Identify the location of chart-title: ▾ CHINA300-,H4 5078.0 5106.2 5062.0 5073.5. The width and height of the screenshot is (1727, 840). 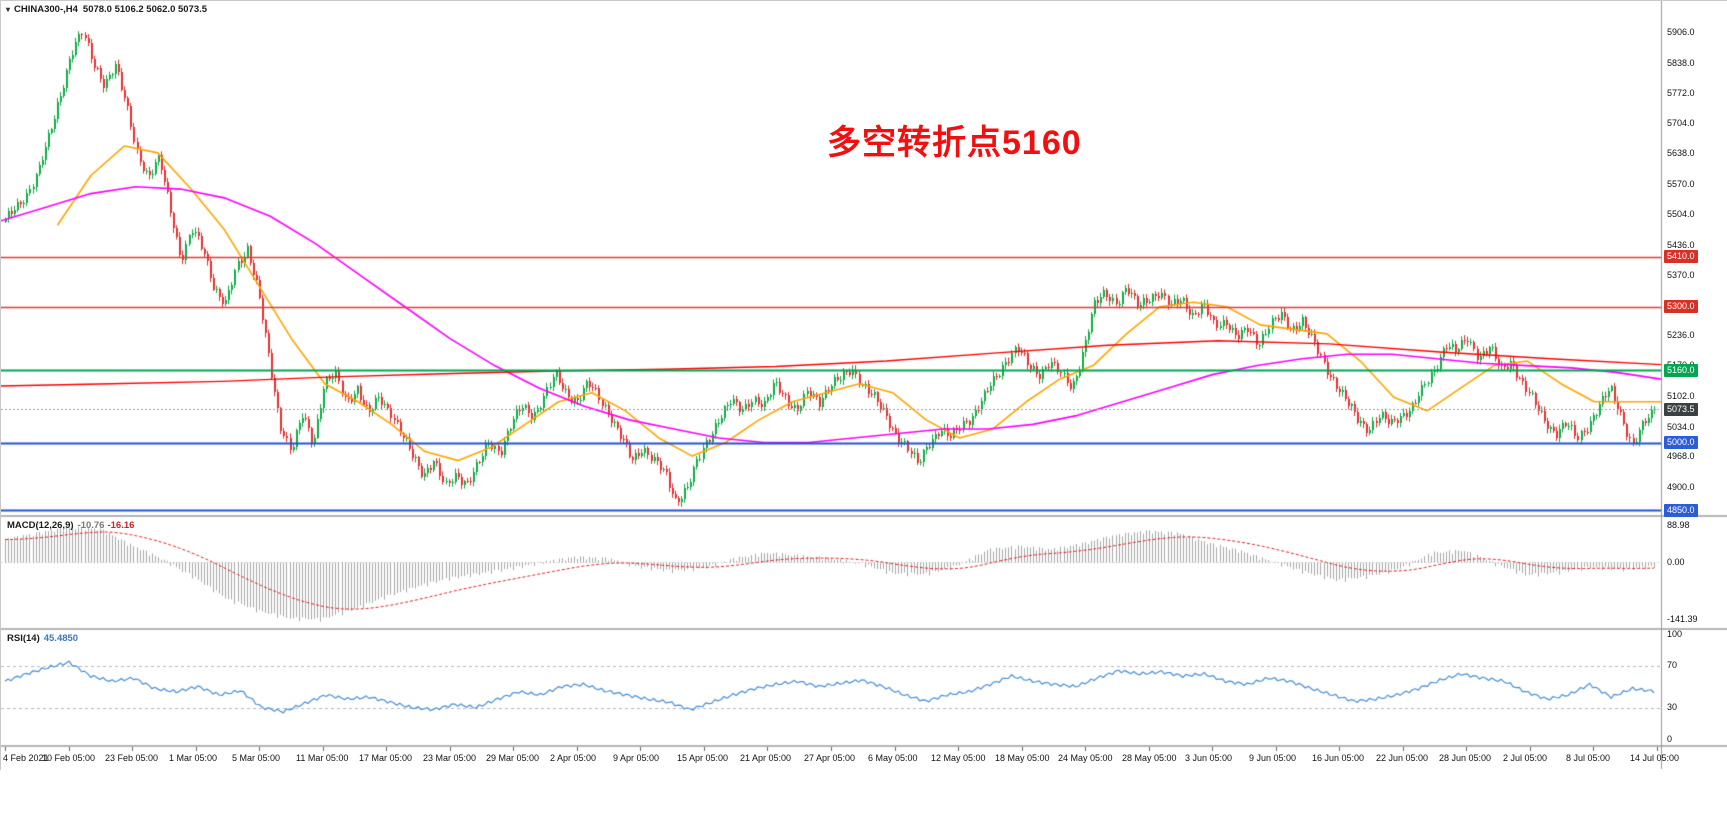
(106, 9).